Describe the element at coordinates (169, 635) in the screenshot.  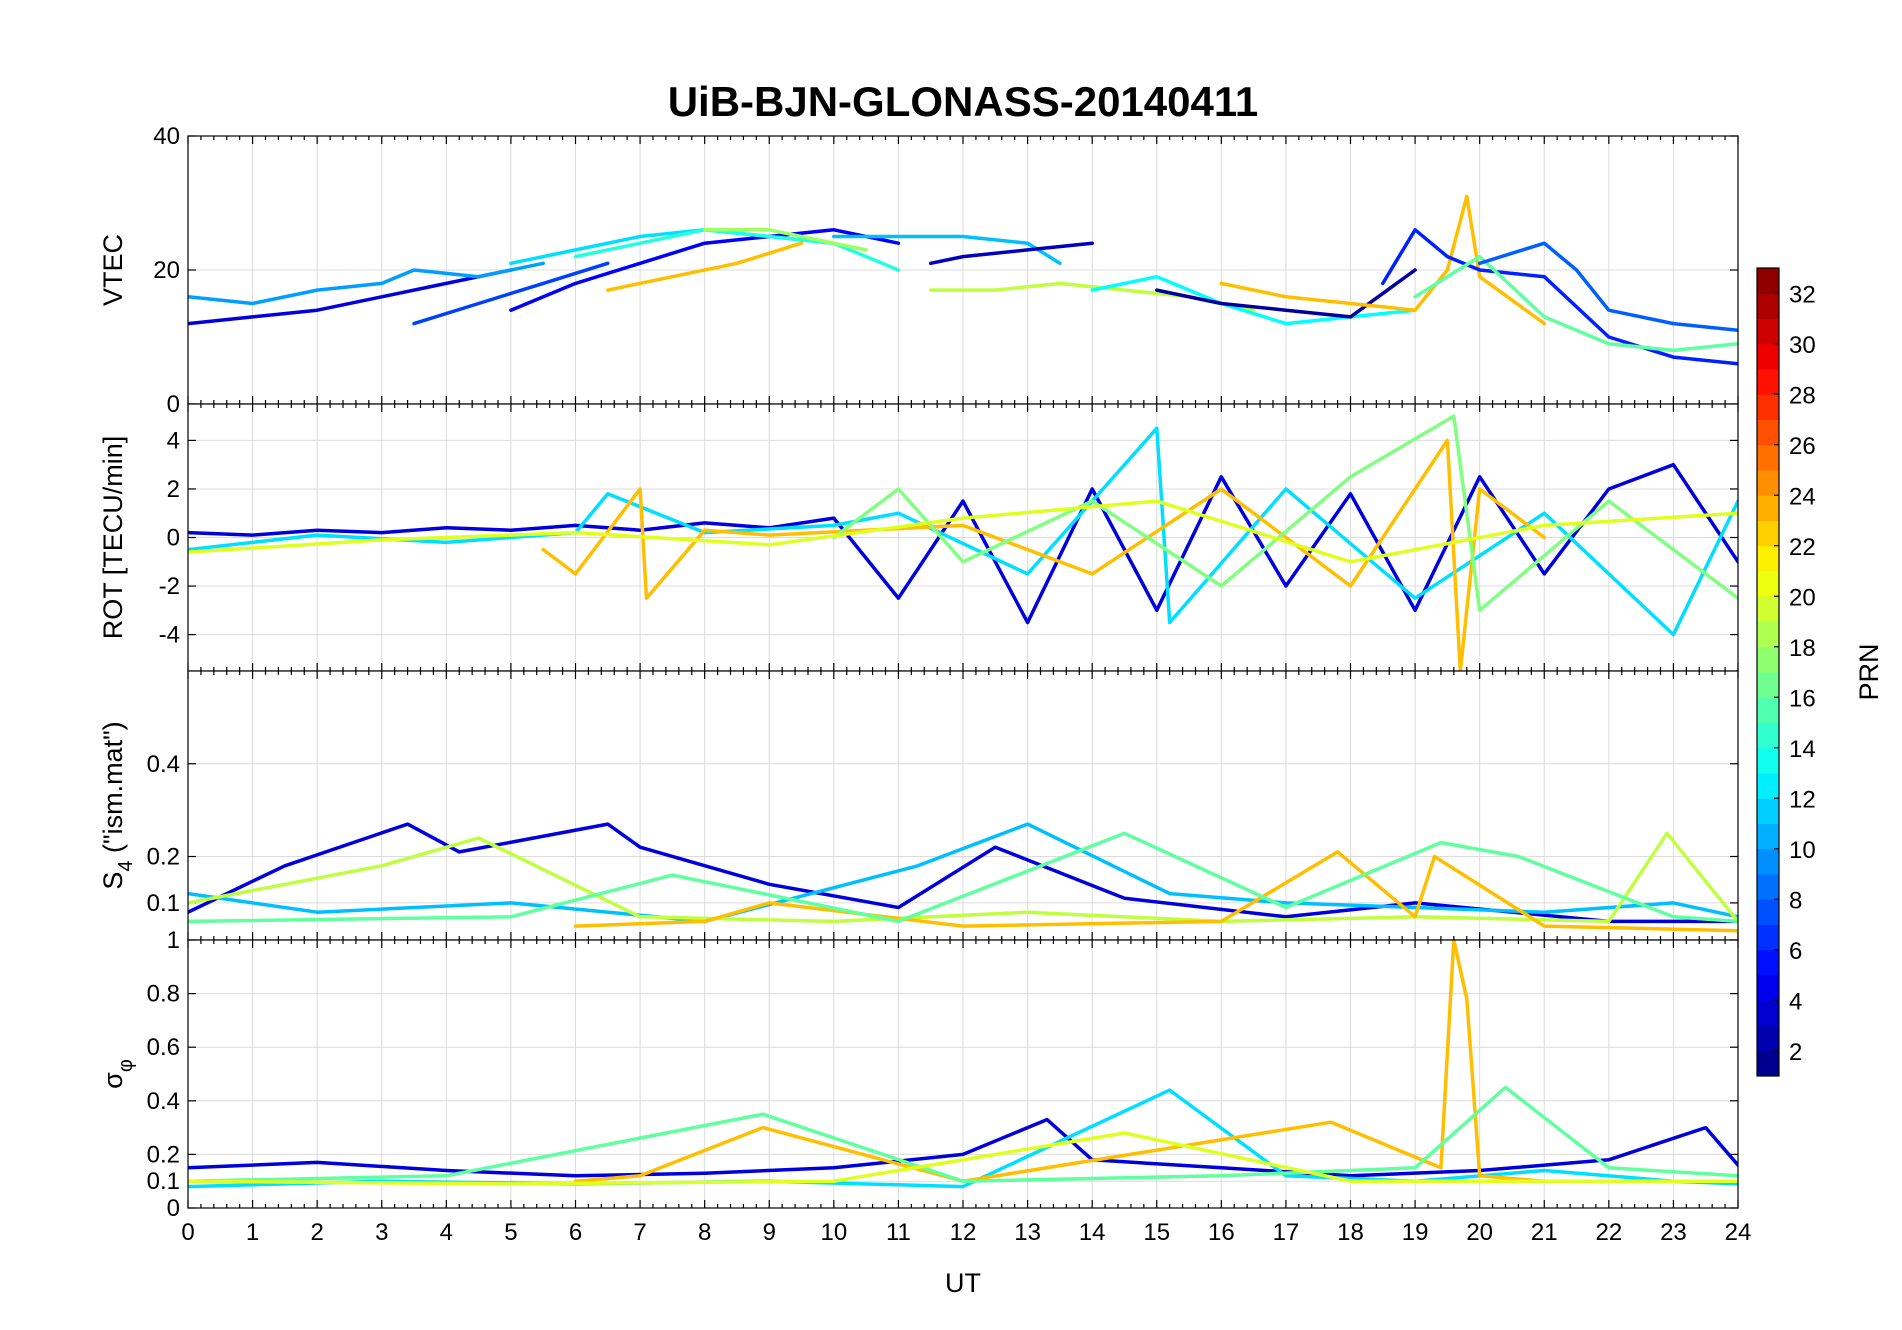
I see `y-tick-label: -4` at that location.